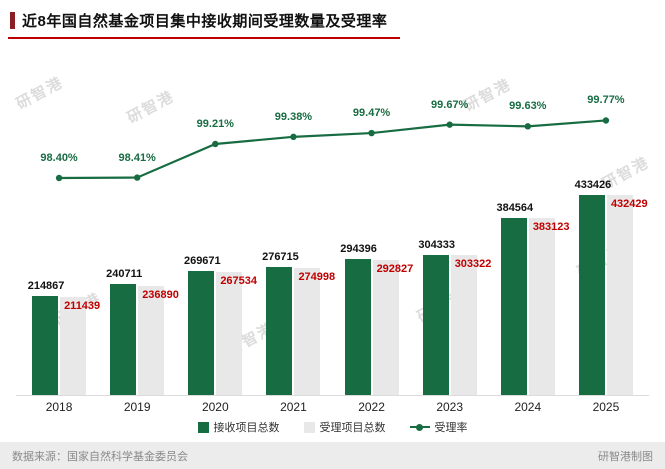 The height and width of the screenshot is (469, 665). I want to click on rate-value-label: 99.21%, so click(215, 123).